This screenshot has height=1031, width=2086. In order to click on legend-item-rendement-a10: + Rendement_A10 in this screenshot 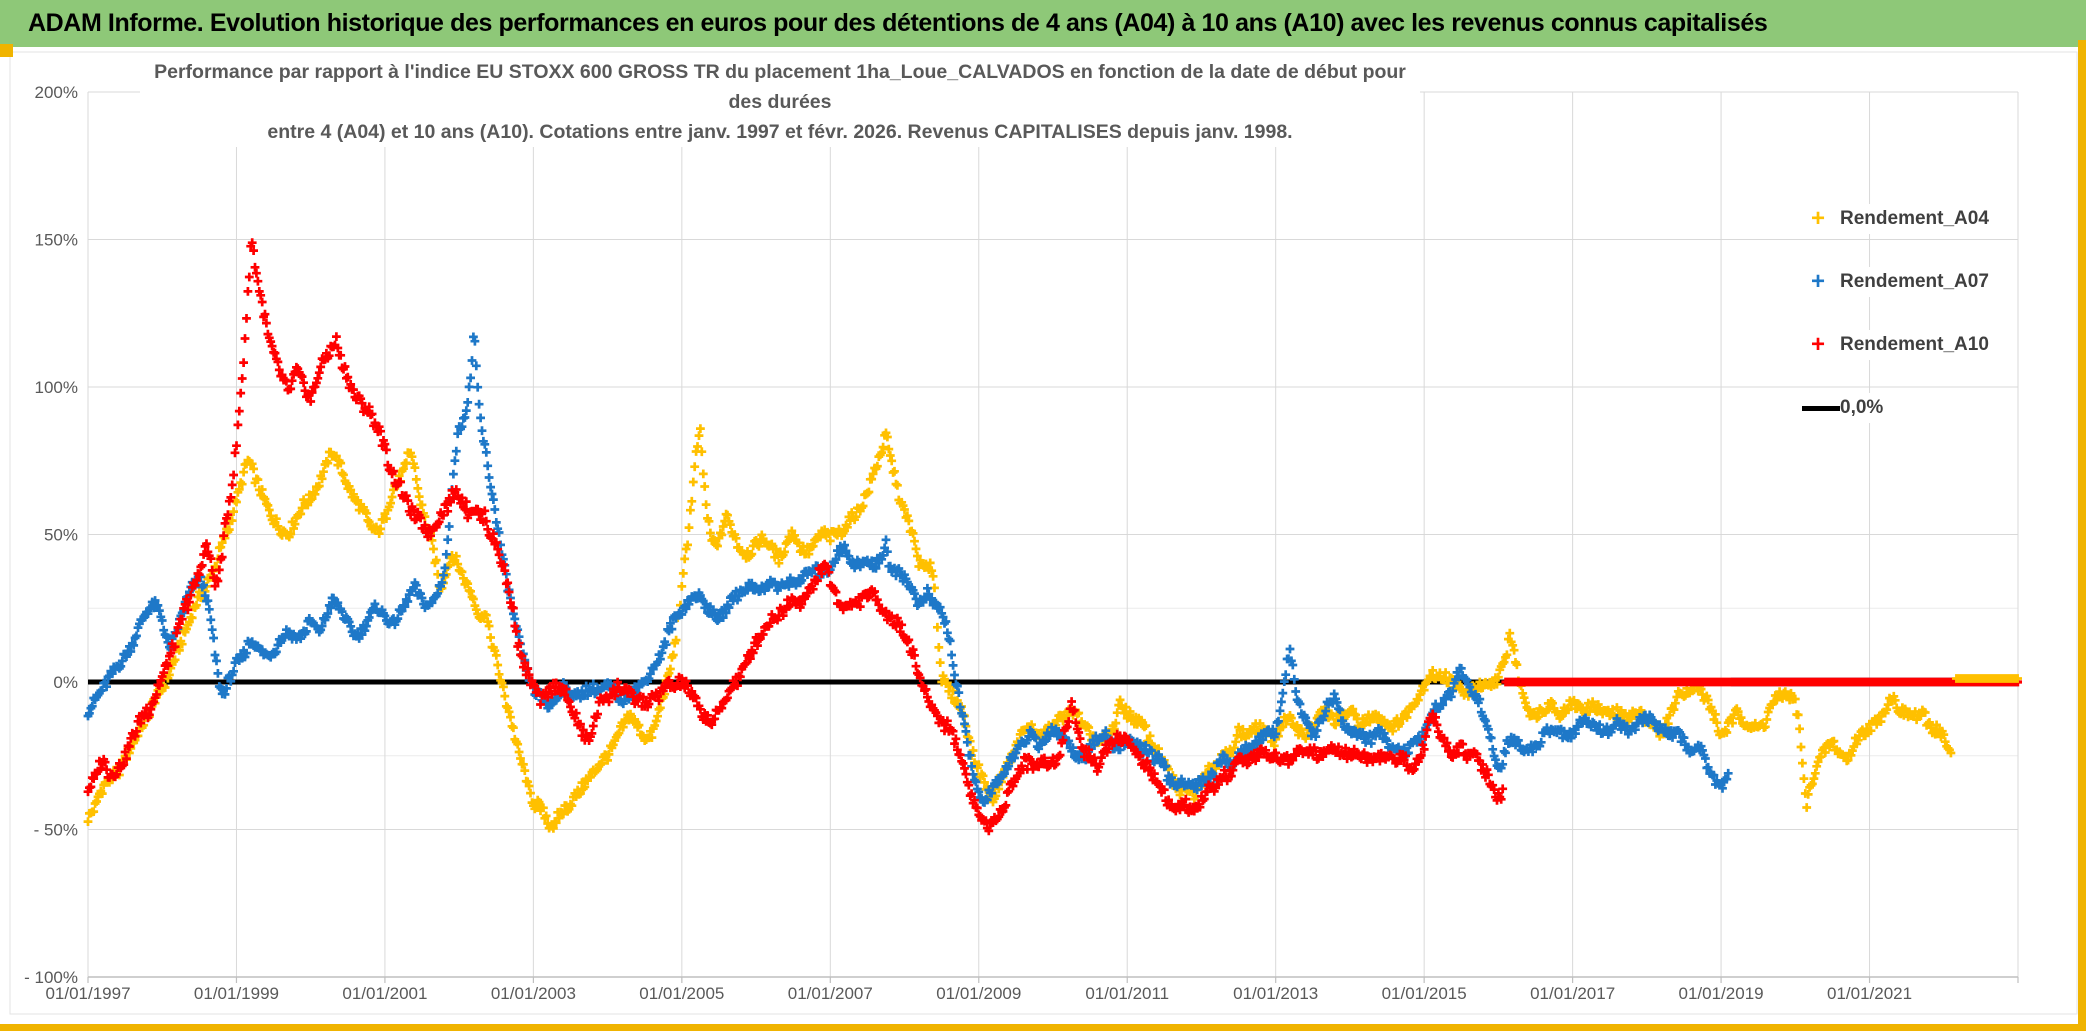, I will do `click(1895, 345)`.